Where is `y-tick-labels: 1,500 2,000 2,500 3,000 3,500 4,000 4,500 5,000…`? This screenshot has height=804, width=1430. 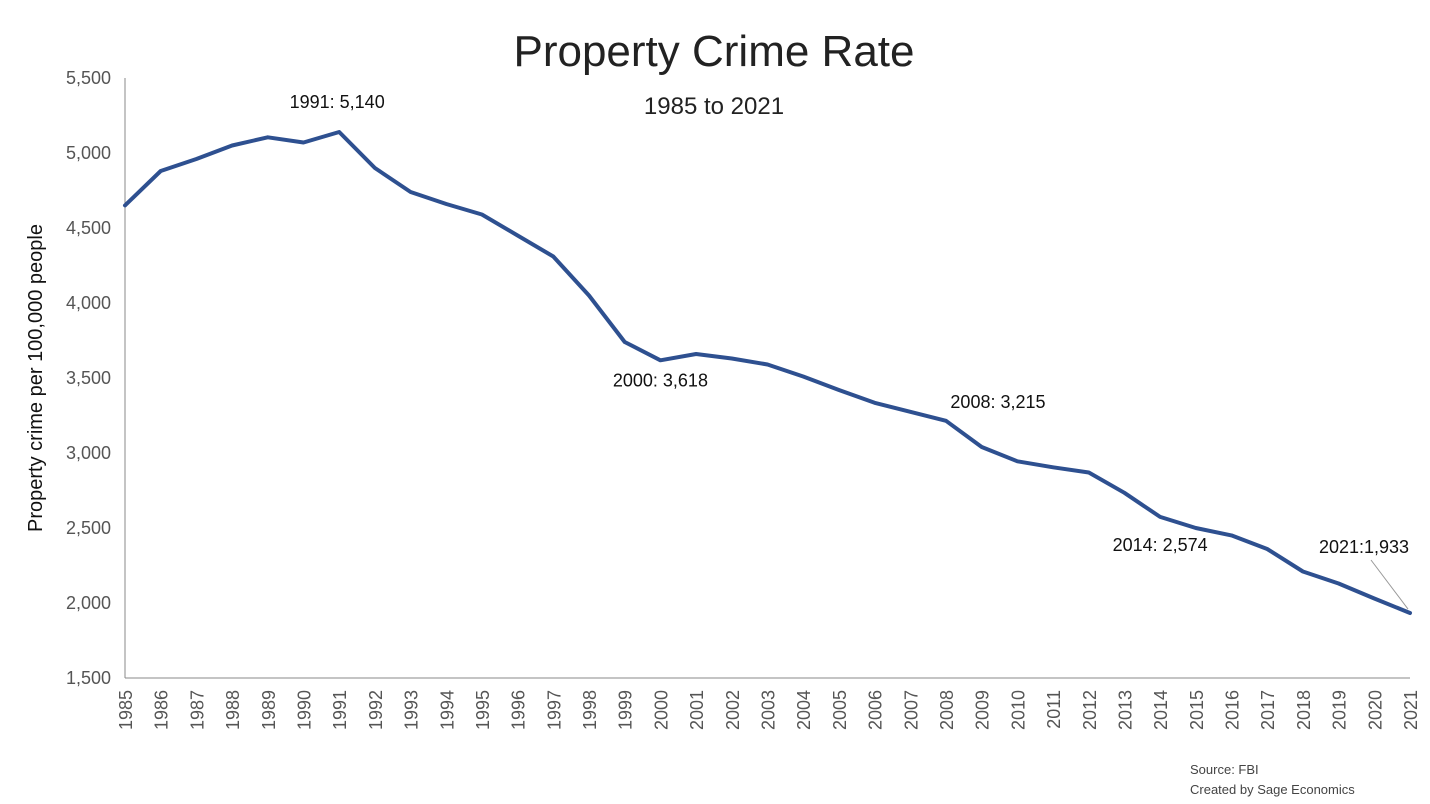 y-tick-labels: 1,500 2,000 2,500 3,000 3,500 4,000 4,500 5,000… is located at coordinates (88, 378).